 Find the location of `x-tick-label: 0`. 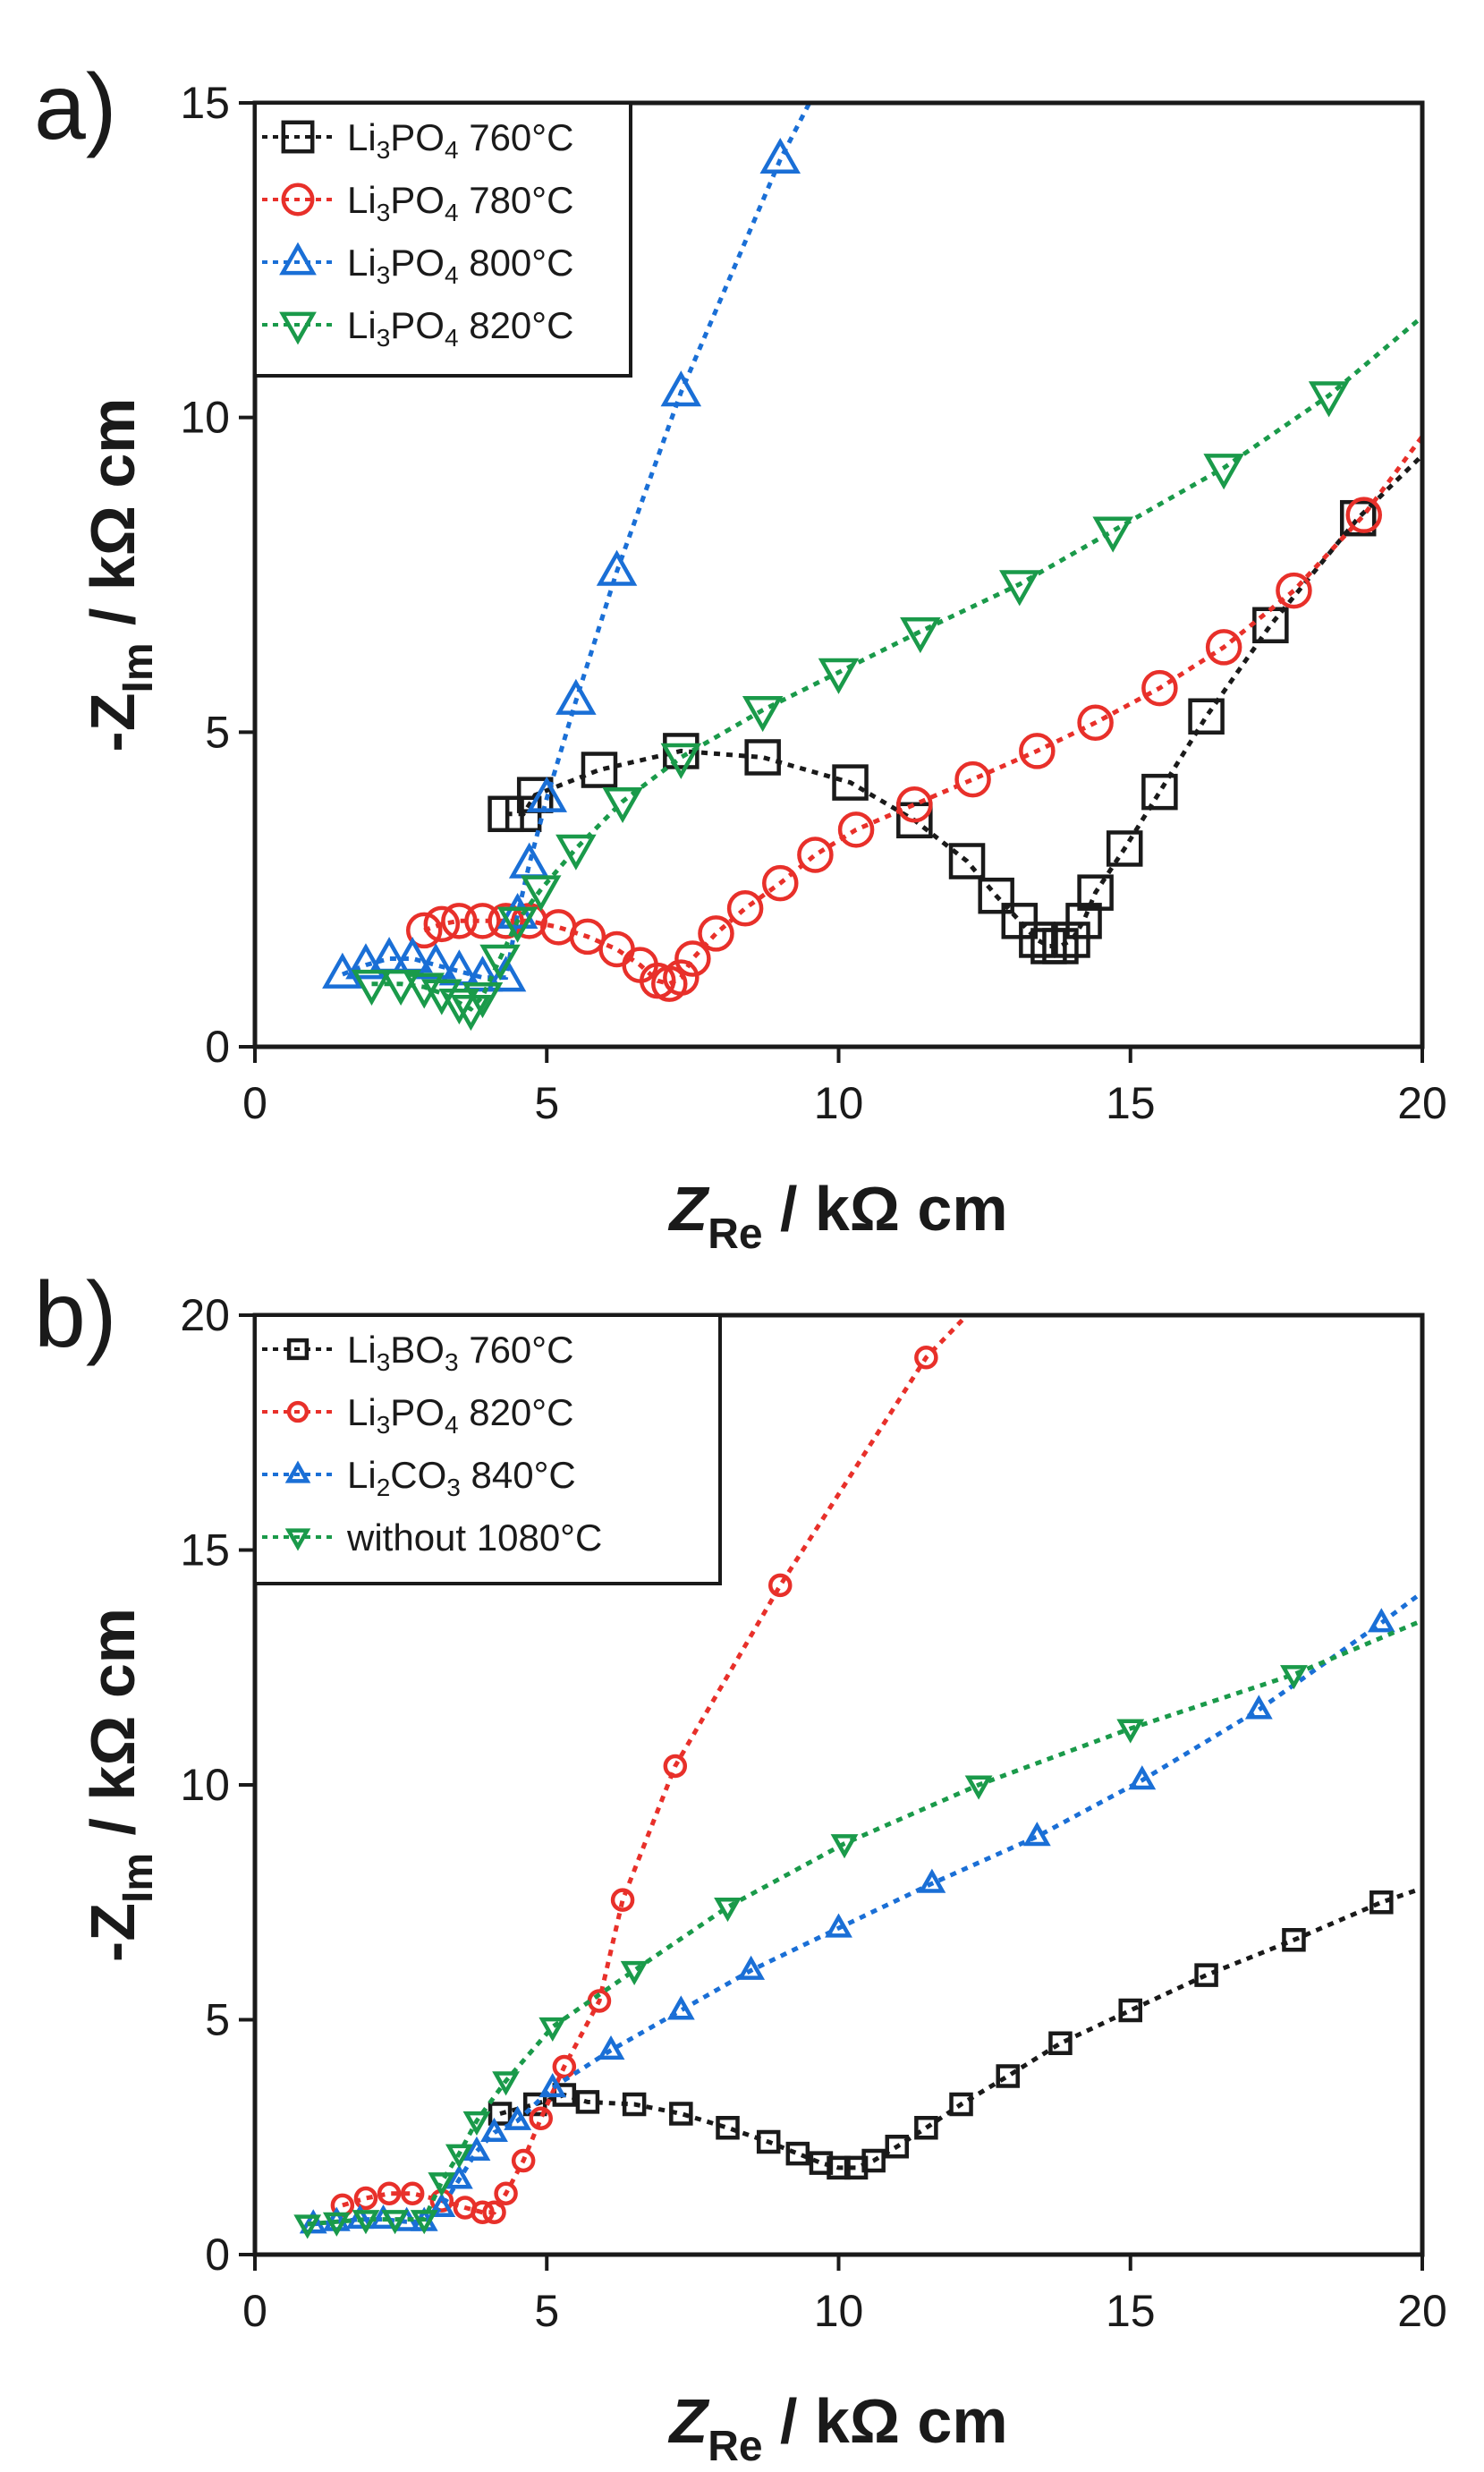

x-tick-label: 0 is located at coordinates (254, 2311).